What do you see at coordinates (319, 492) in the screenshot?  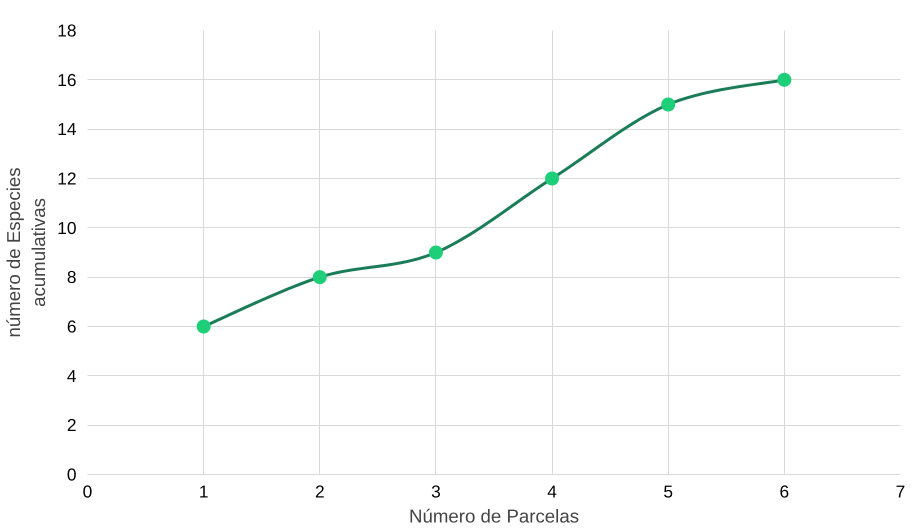 I see `x-tick-label: 2` at bounding box center [319, 492].